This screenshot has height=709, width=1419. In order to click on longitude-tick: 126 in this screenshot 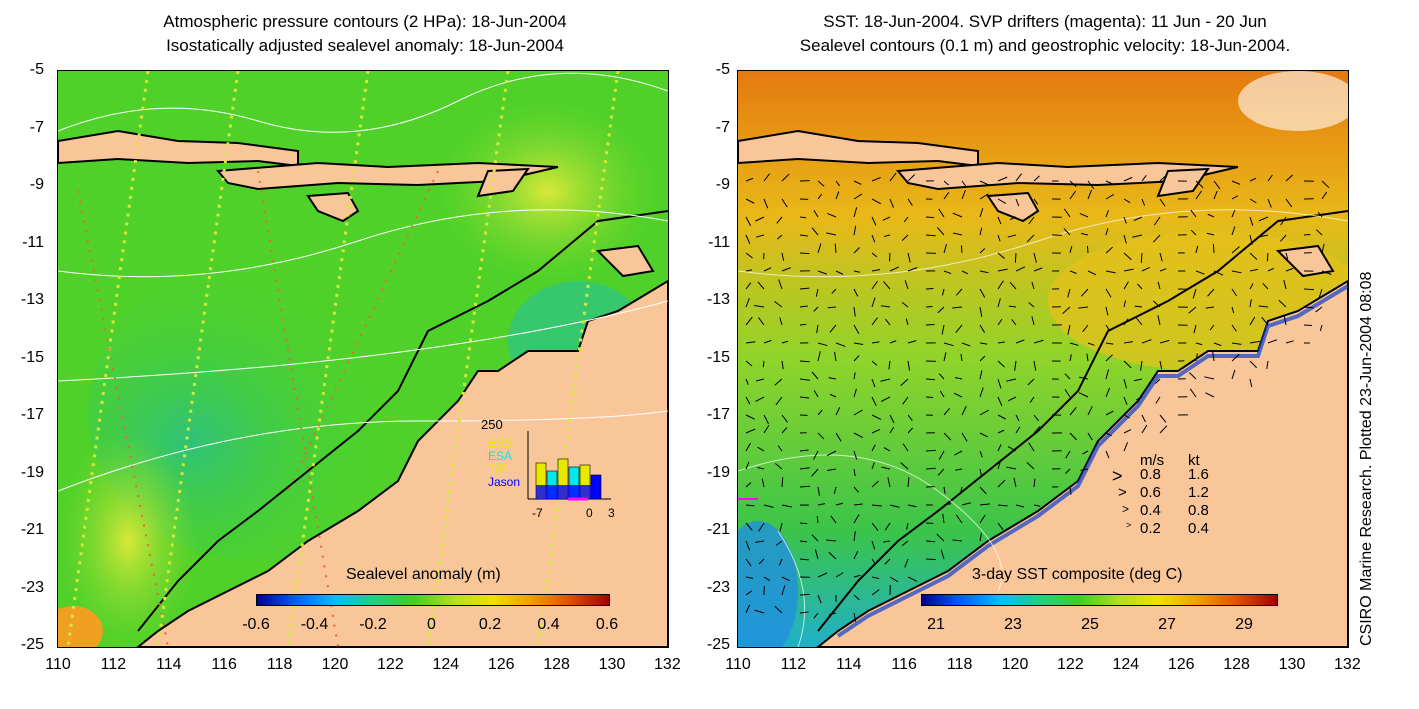, I will do `click(501, 664)`.